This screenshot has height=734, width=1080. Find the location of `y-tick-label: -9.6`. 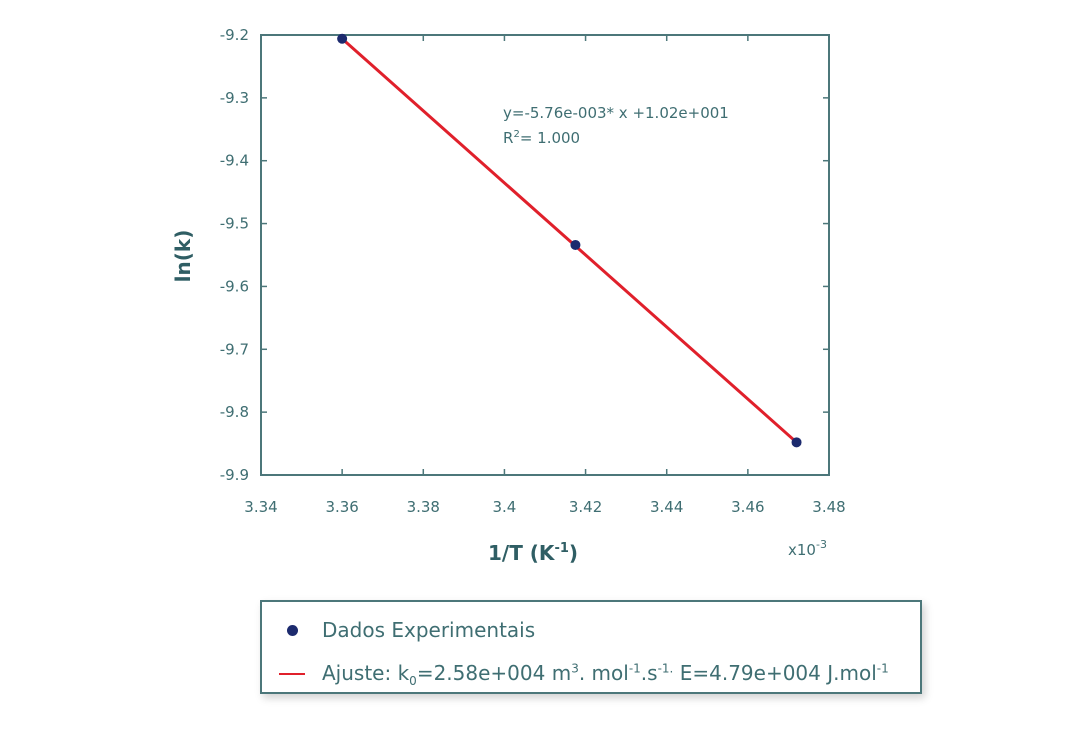

y-tick-label: -9.6 is located at coordinates (234, 286).